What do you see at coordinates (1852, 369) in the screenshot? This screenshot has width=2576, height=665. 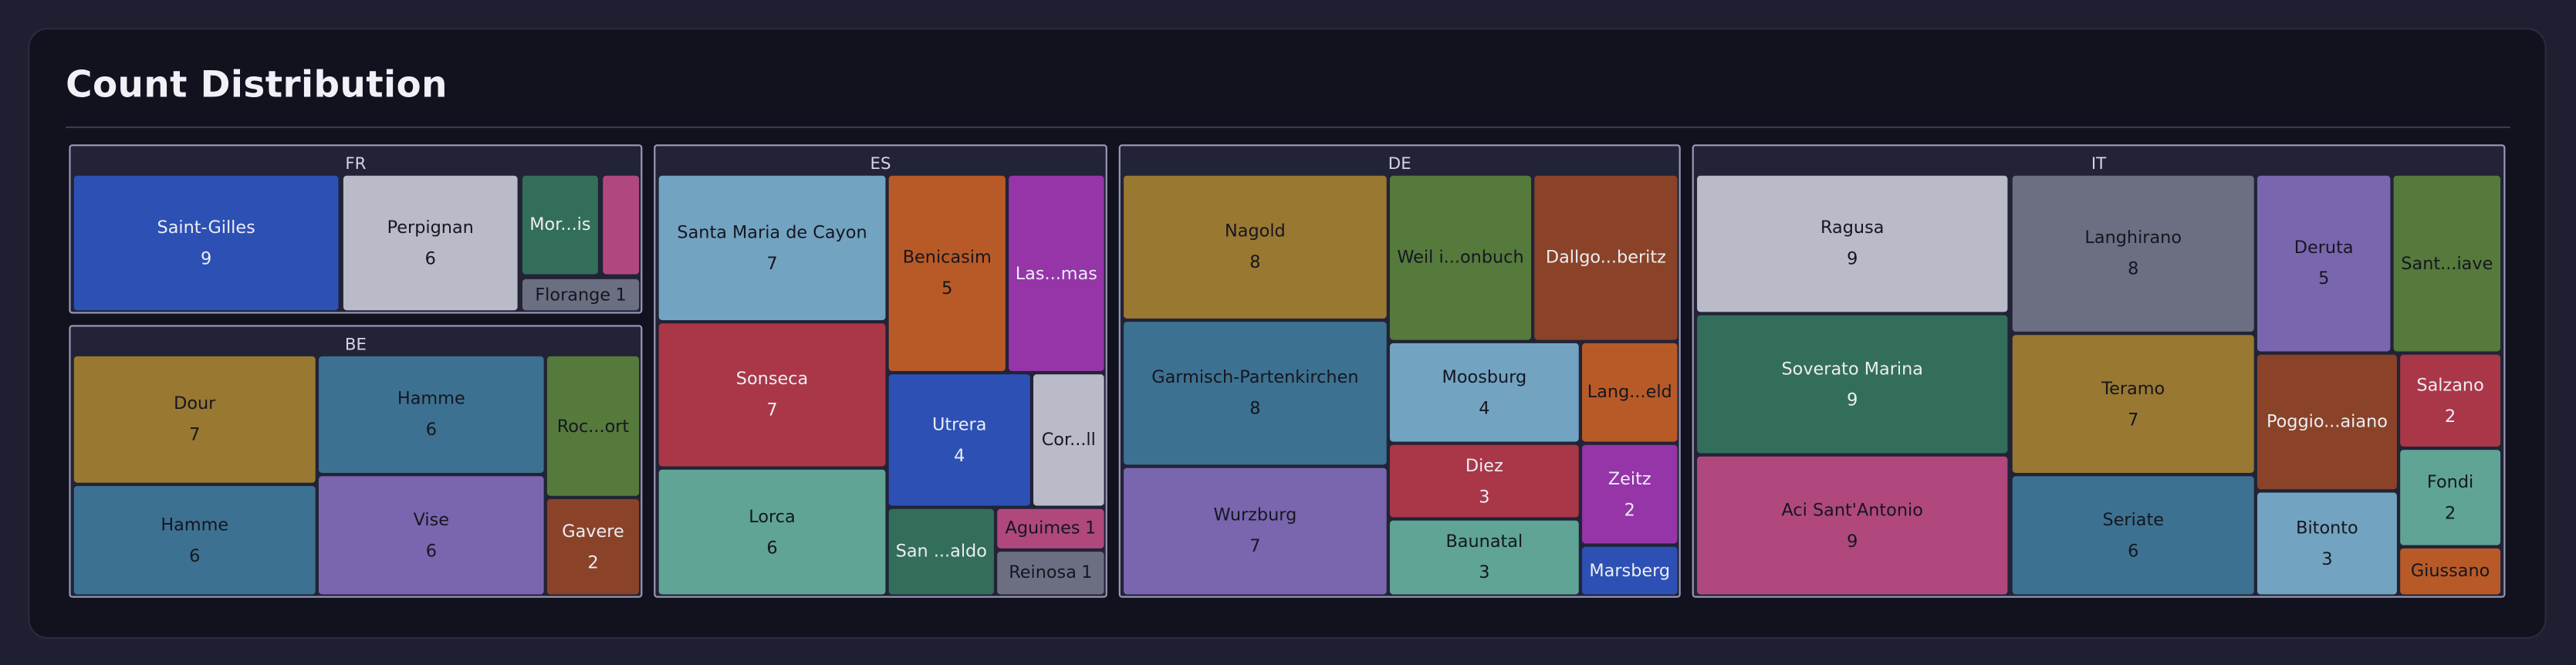 I see `tile-label: Soverato Marina` at bounding box center [1852, 369].